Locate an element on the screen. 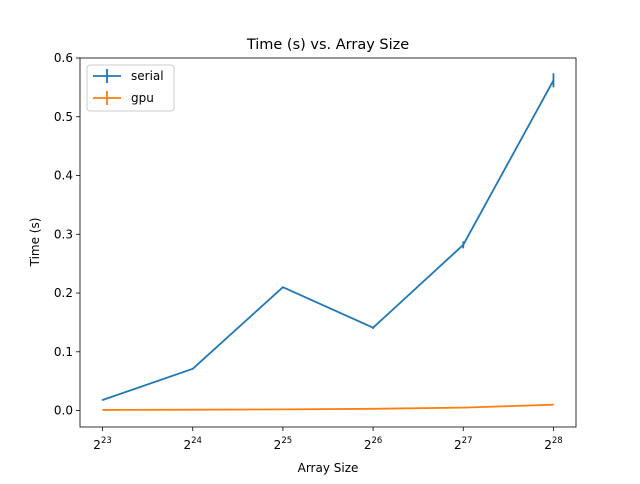 This screenshot has width=640, height=484. y-tick-label: 0.6 is located at coordinates (63, 58).